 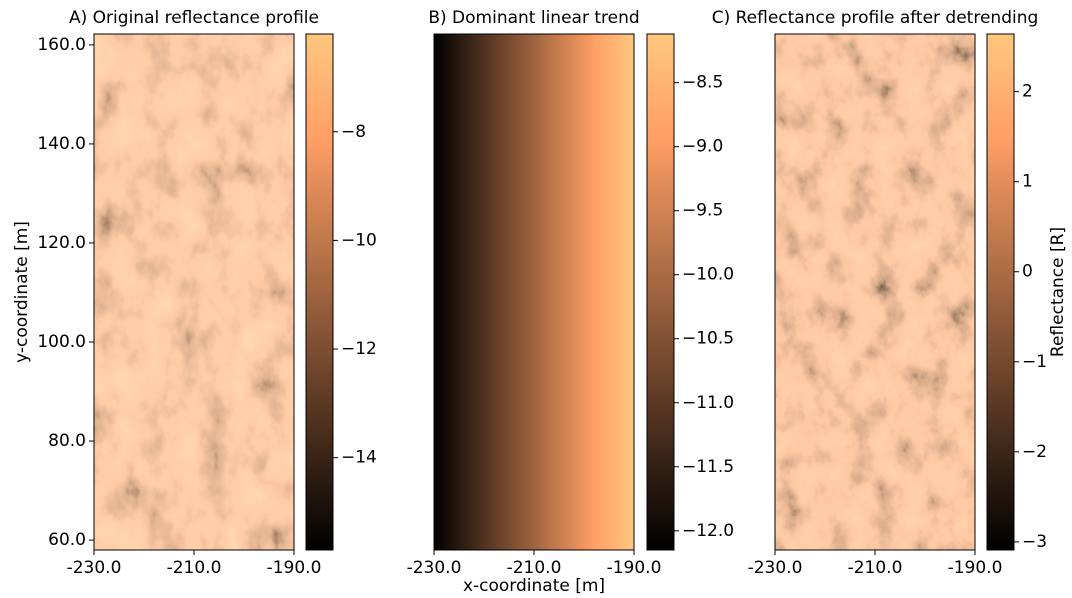 I want to click on colorbar-tick-label: −10.0, so click(x=708, y=275).